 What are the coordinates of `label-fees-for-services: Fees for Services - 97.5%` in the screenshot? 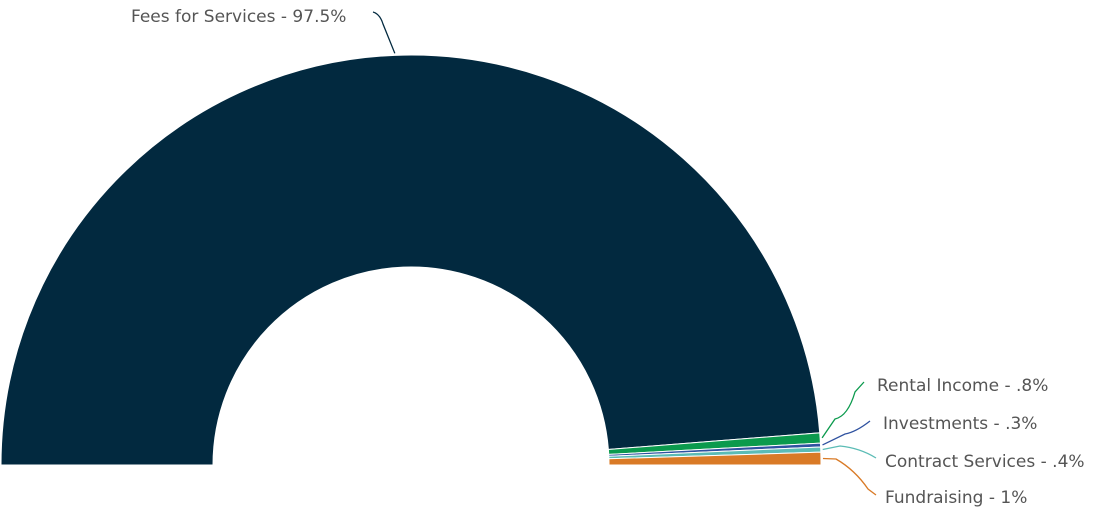 It's located at (238, 17).